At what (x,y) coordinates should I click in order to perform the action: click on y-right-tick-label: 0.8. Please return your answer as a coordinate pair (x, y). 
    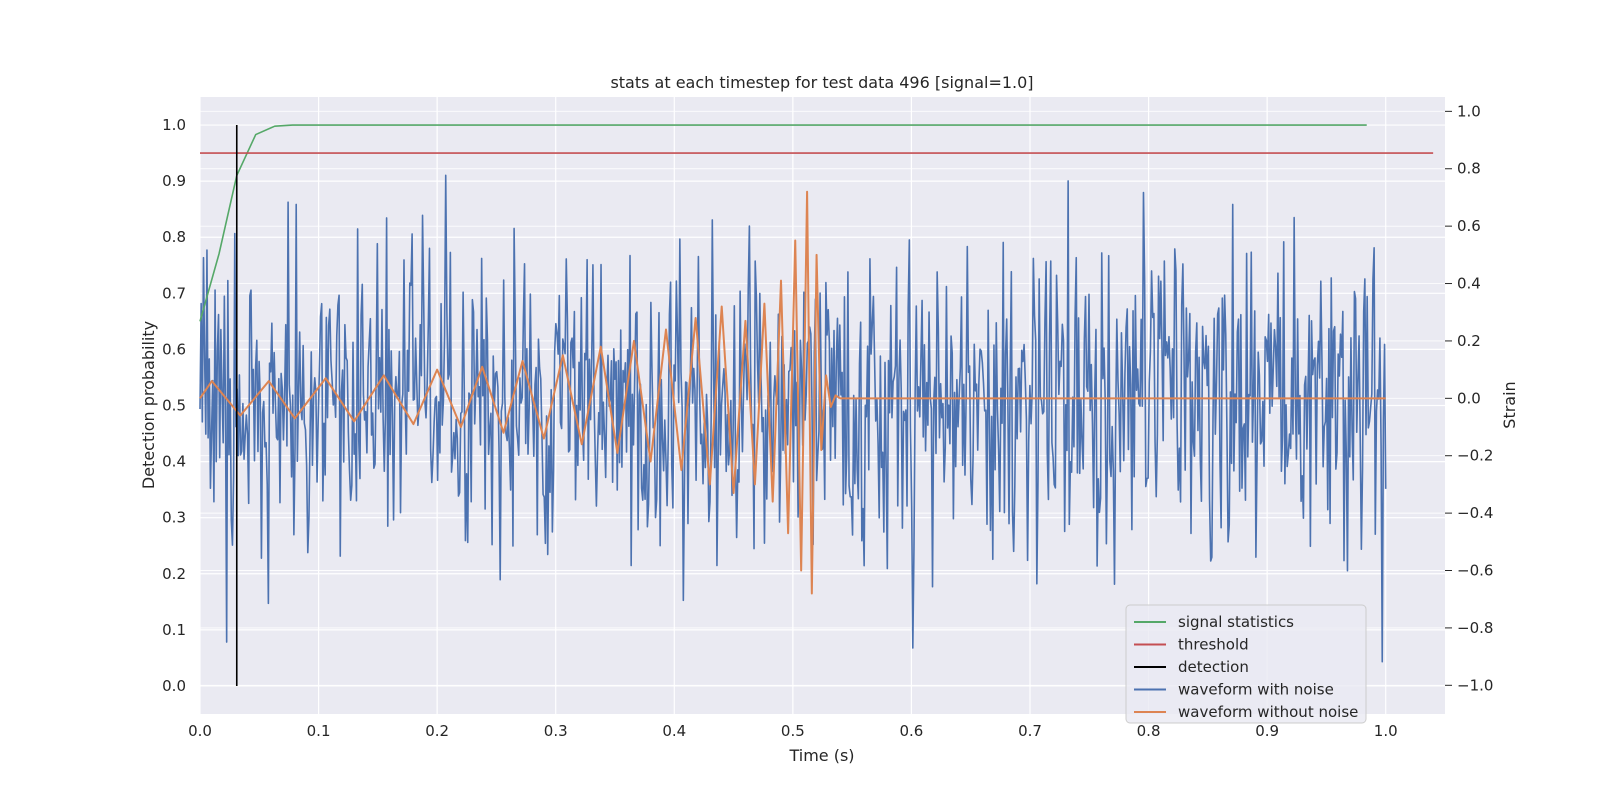
    Looking at the image, I should click on (1469, 169).